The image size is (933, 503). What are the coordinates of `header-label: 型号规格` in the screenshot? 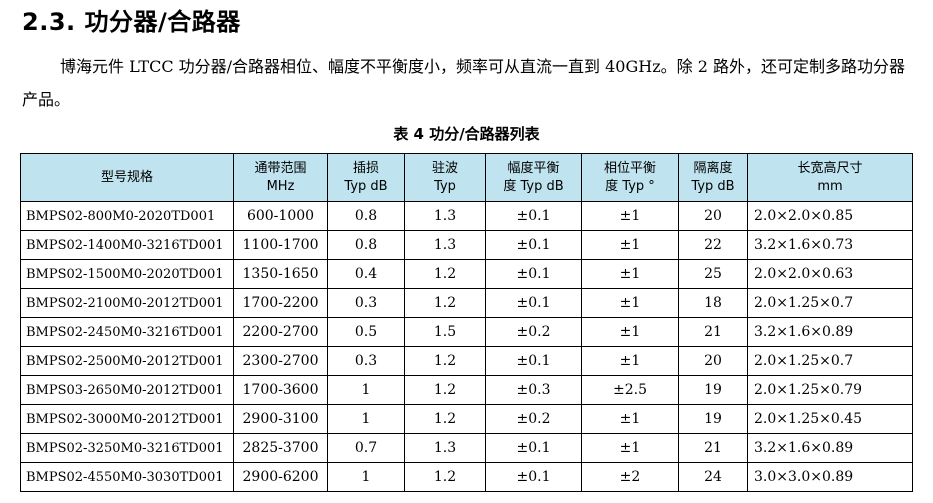 It's located at (126, 177).